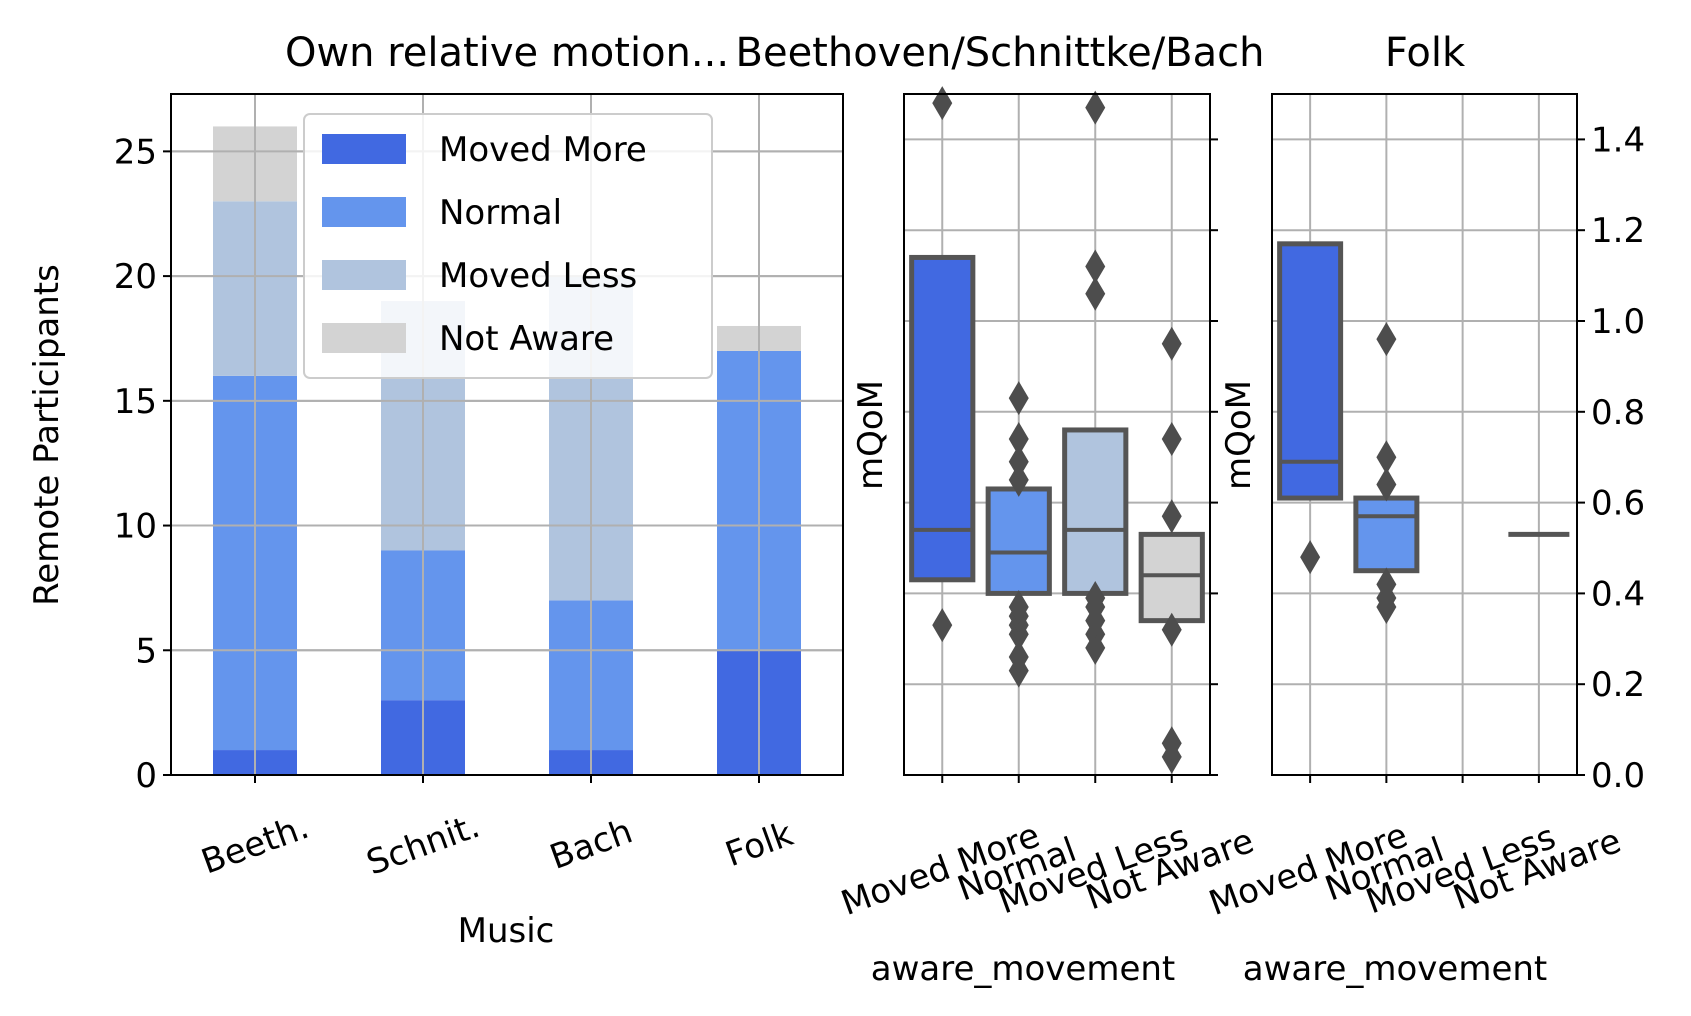 This screenshot has height=1016, width=1691. Describe the element at coordinates (1618, 413) in the screenshot. I see `box2-y-tick-label: 0.8` at that location.